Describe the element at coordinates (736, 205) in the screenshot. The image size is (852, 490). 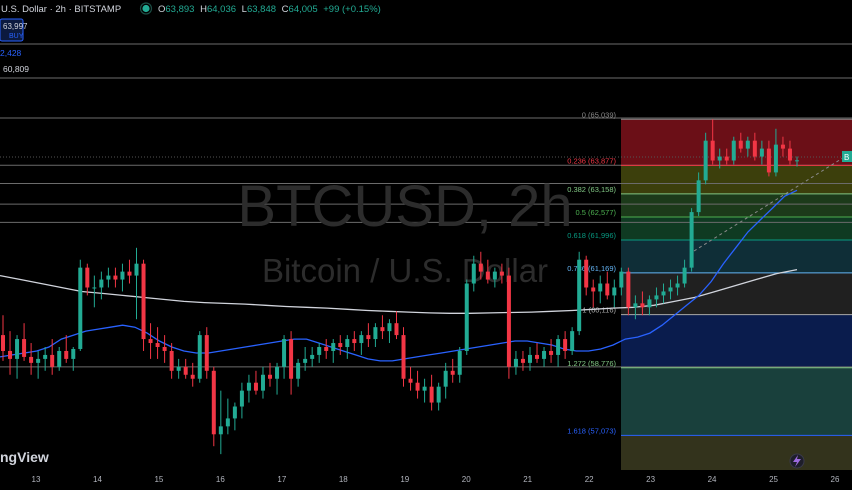
I see `fib-zone-0.382` at that location.